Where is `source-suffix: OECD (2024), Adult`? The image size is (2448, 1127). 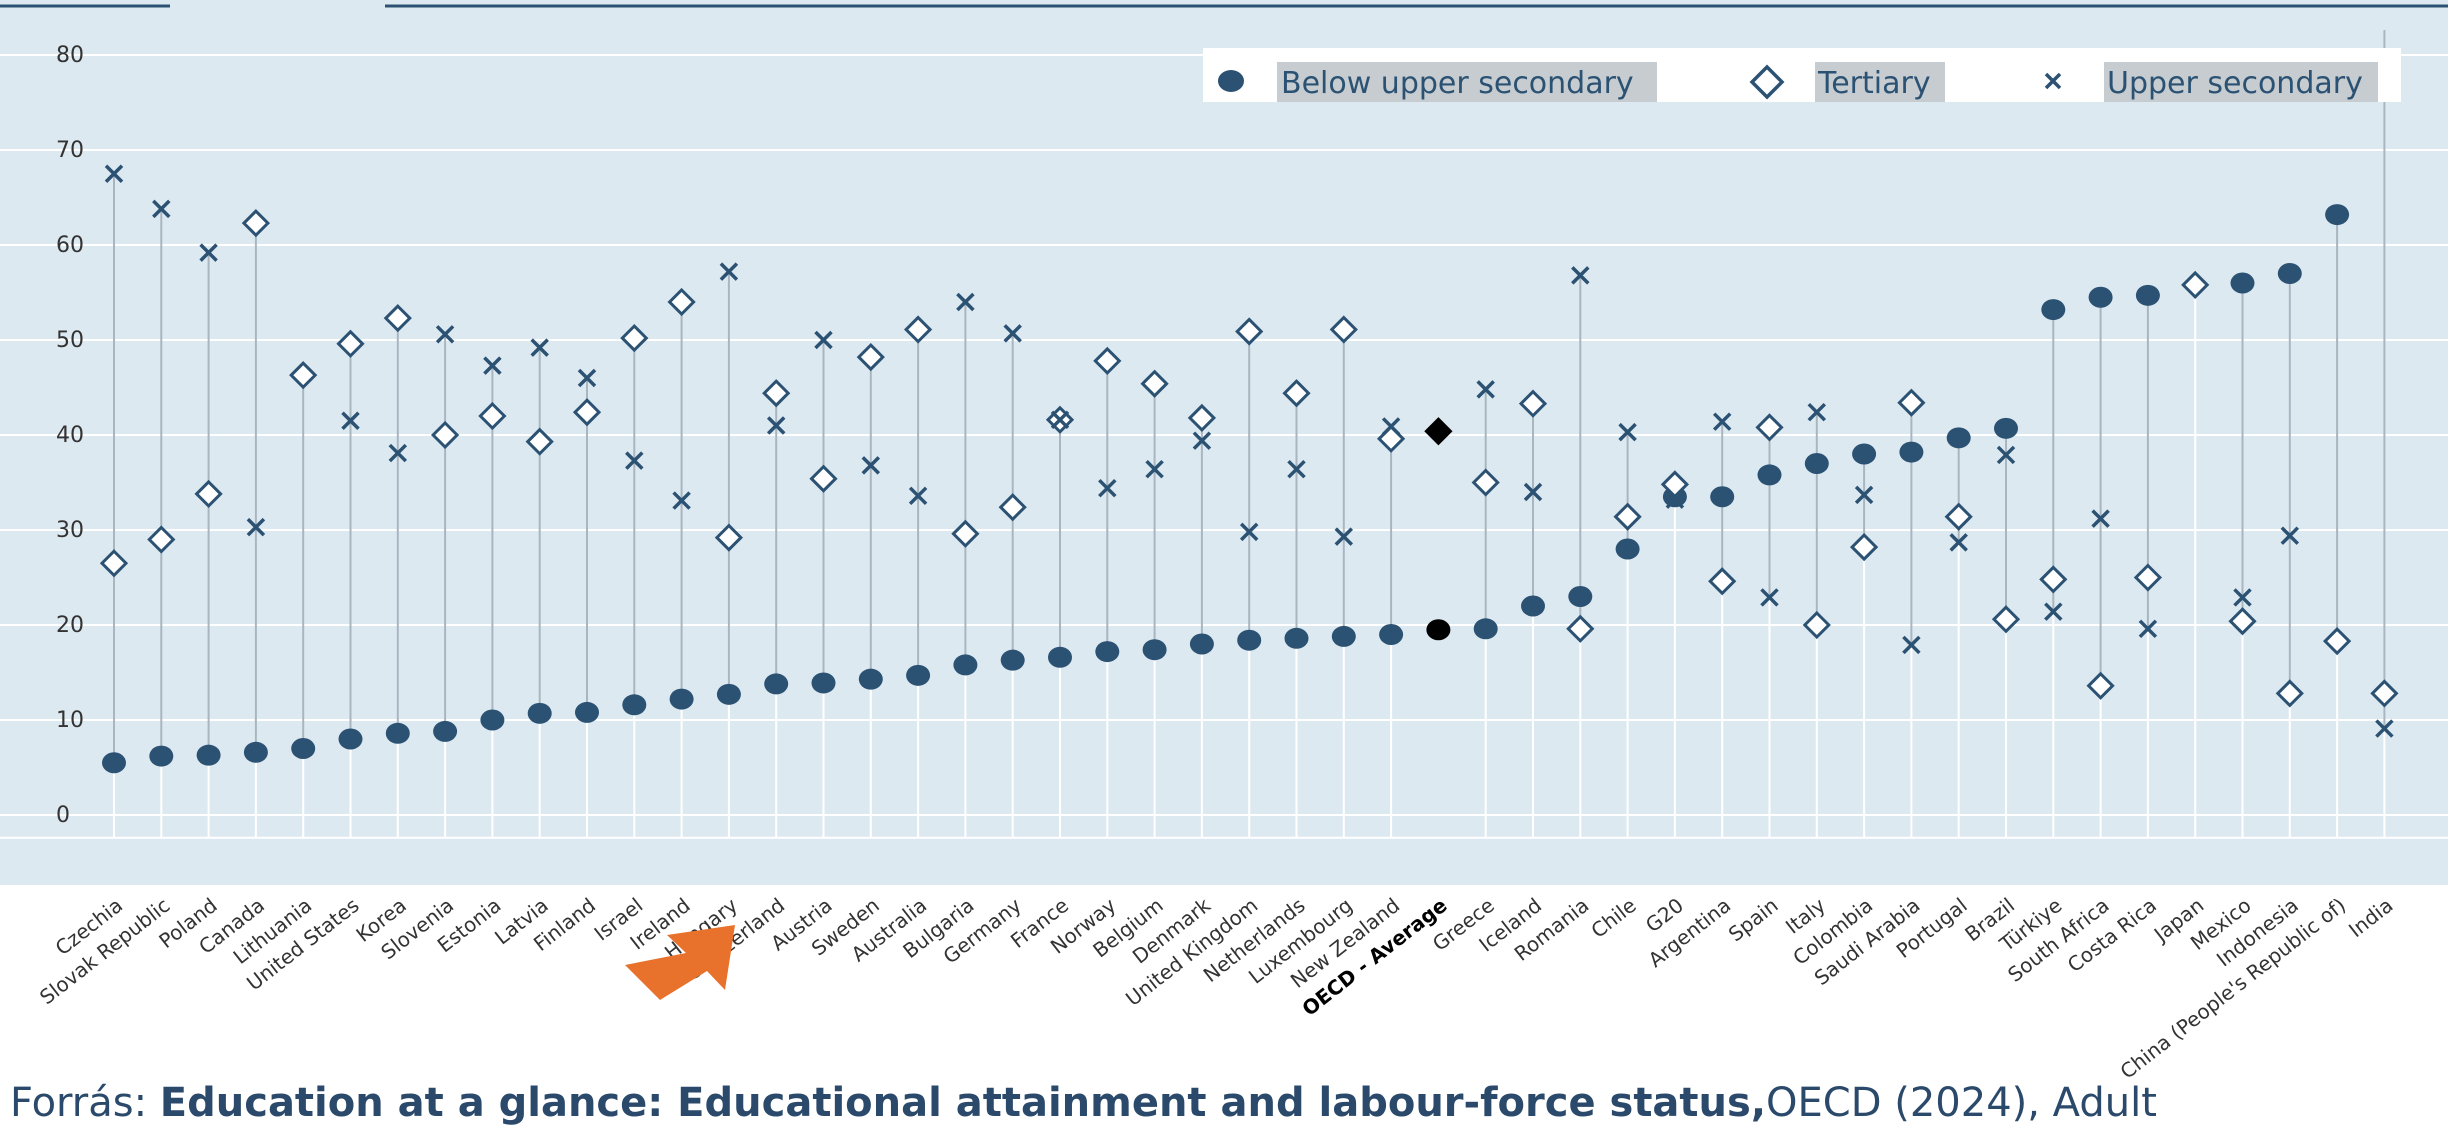
source-suffix: OECD (2024), Adult is located at coordinates (1961, 1103).